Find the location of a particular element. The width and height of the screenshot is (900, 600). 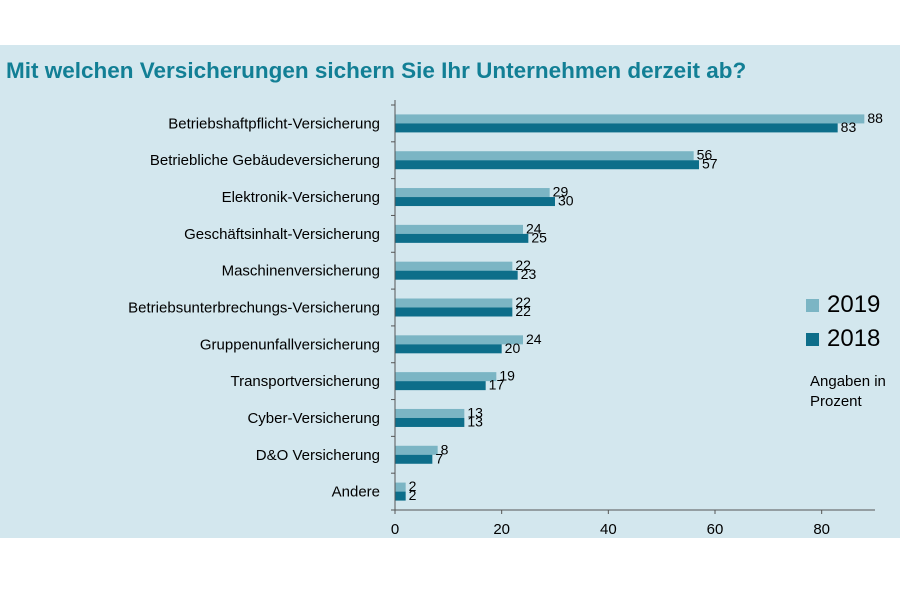

category-label: Cyber-Versicherung is located at coordinates (313, 418).